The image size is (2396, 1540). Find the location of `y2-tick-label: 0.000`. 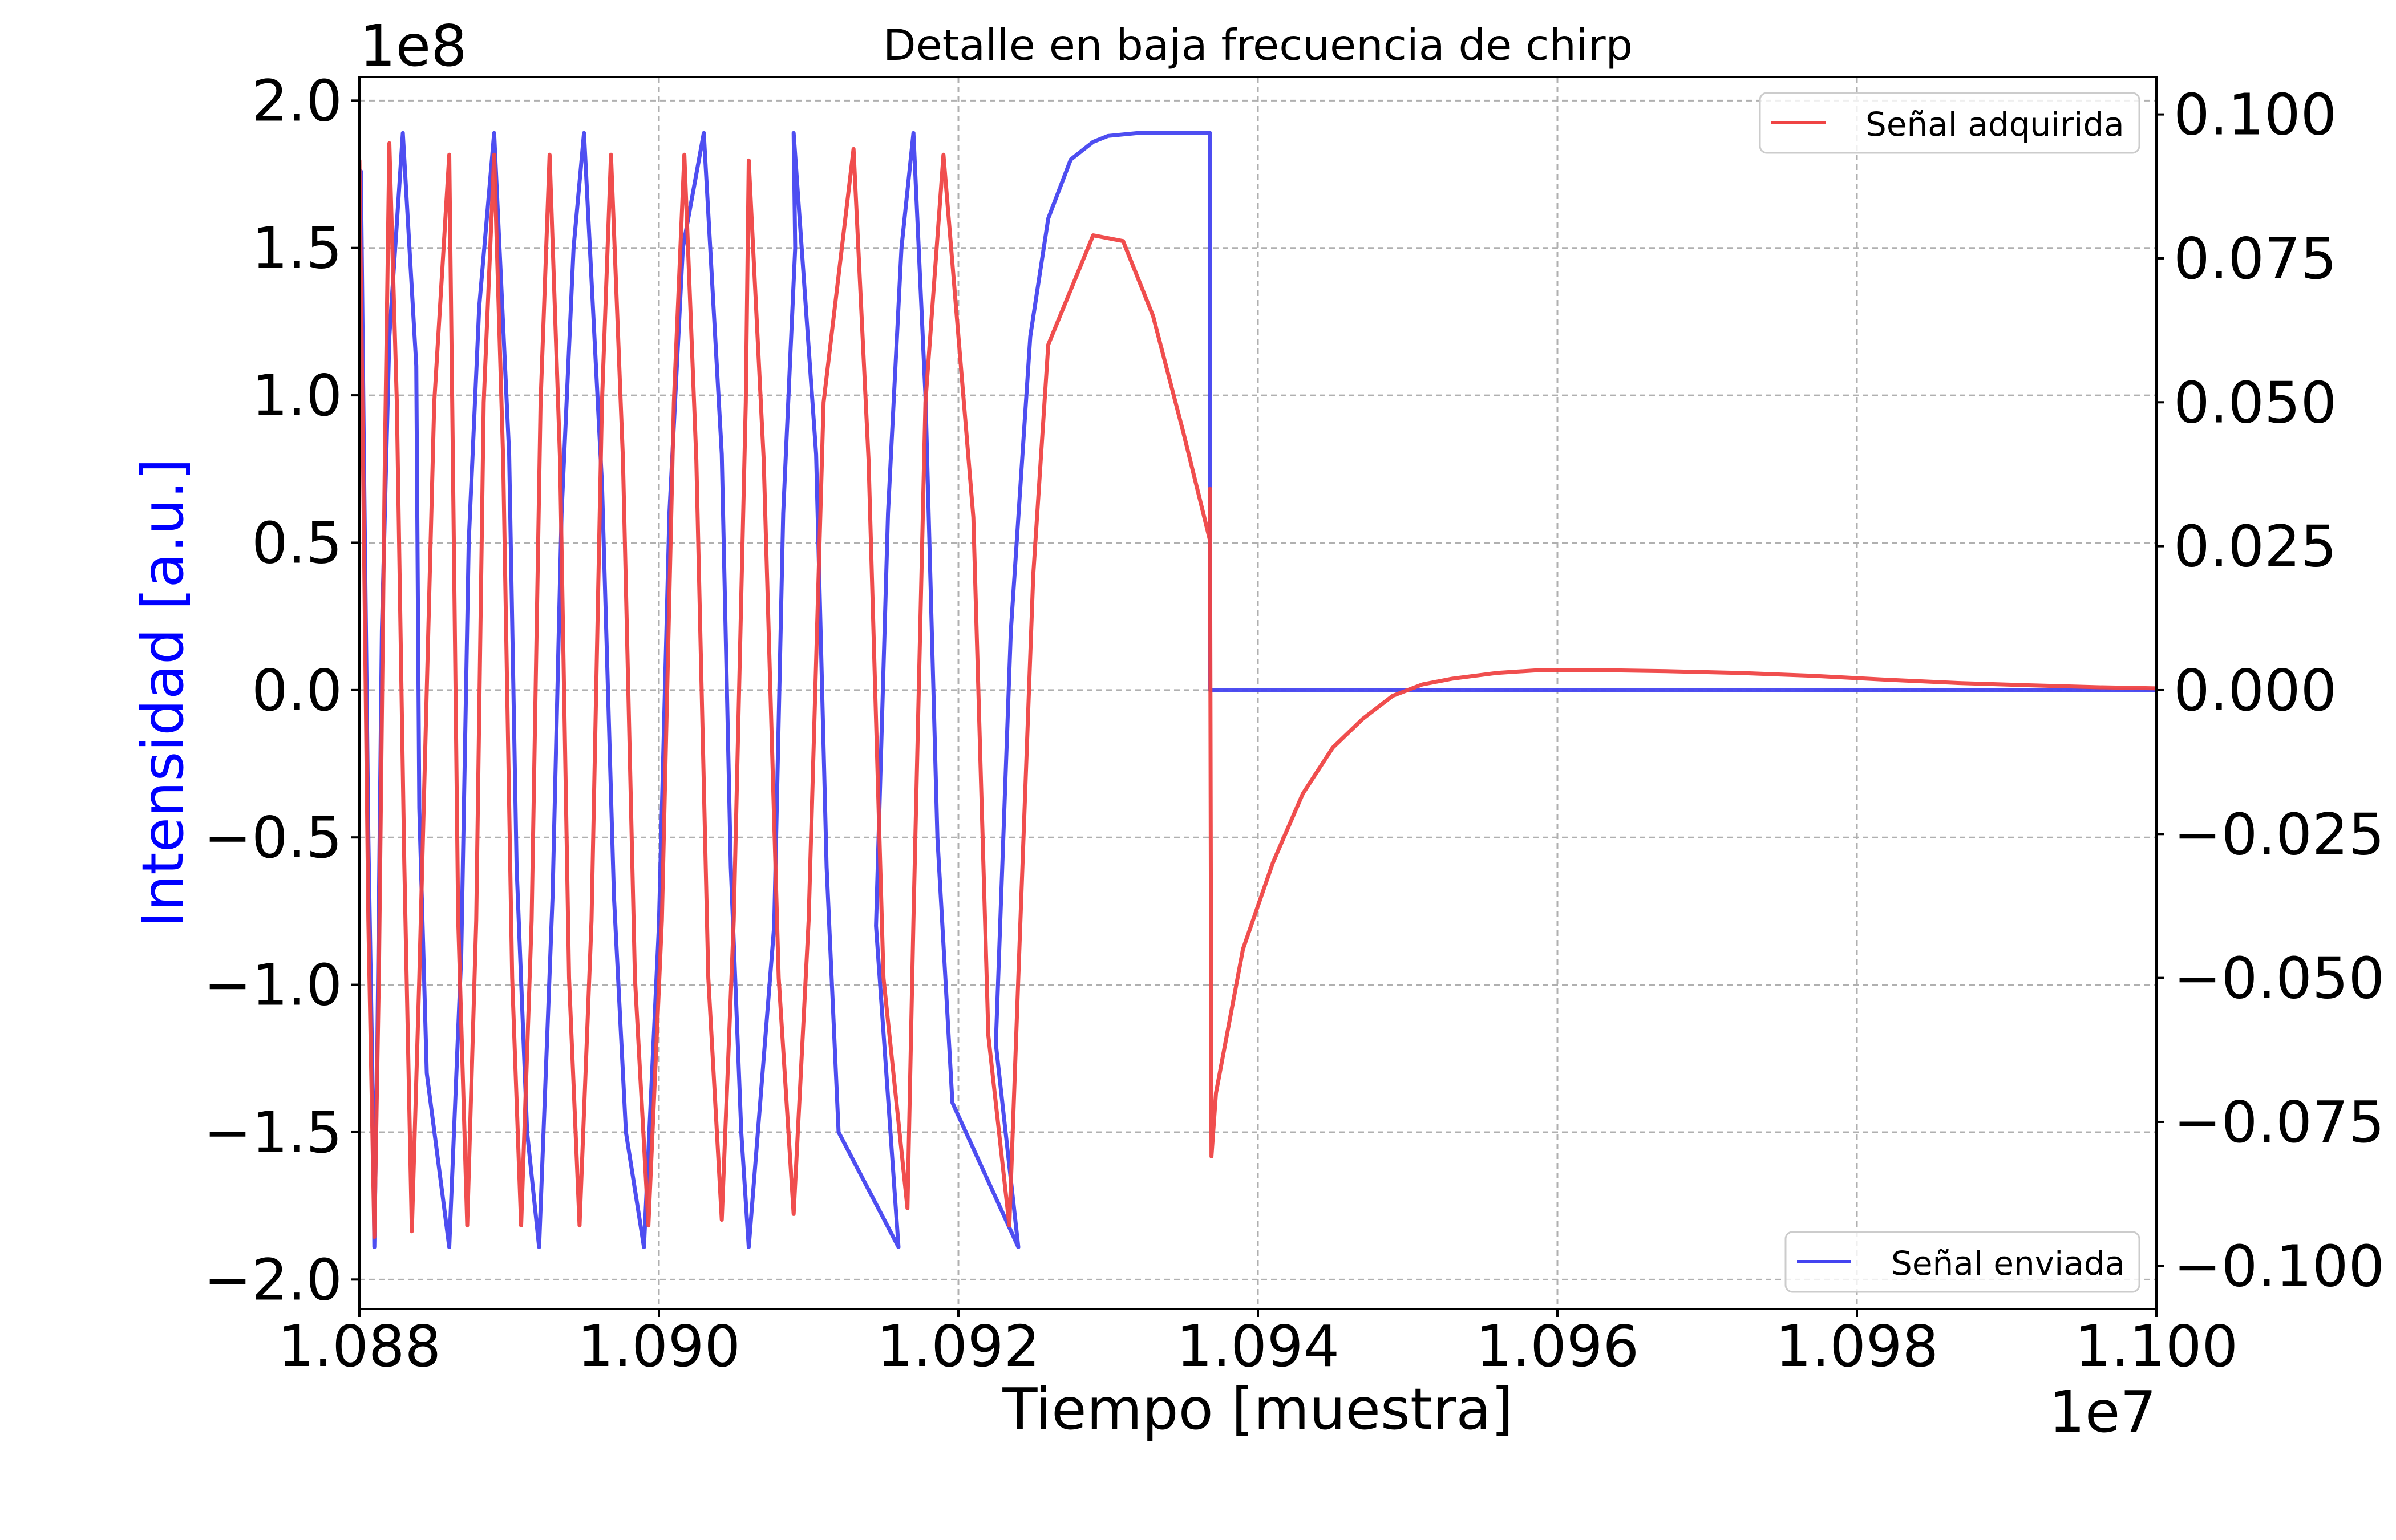

y2-tick-label: 0.000 is located at coordinates (2255, 691).